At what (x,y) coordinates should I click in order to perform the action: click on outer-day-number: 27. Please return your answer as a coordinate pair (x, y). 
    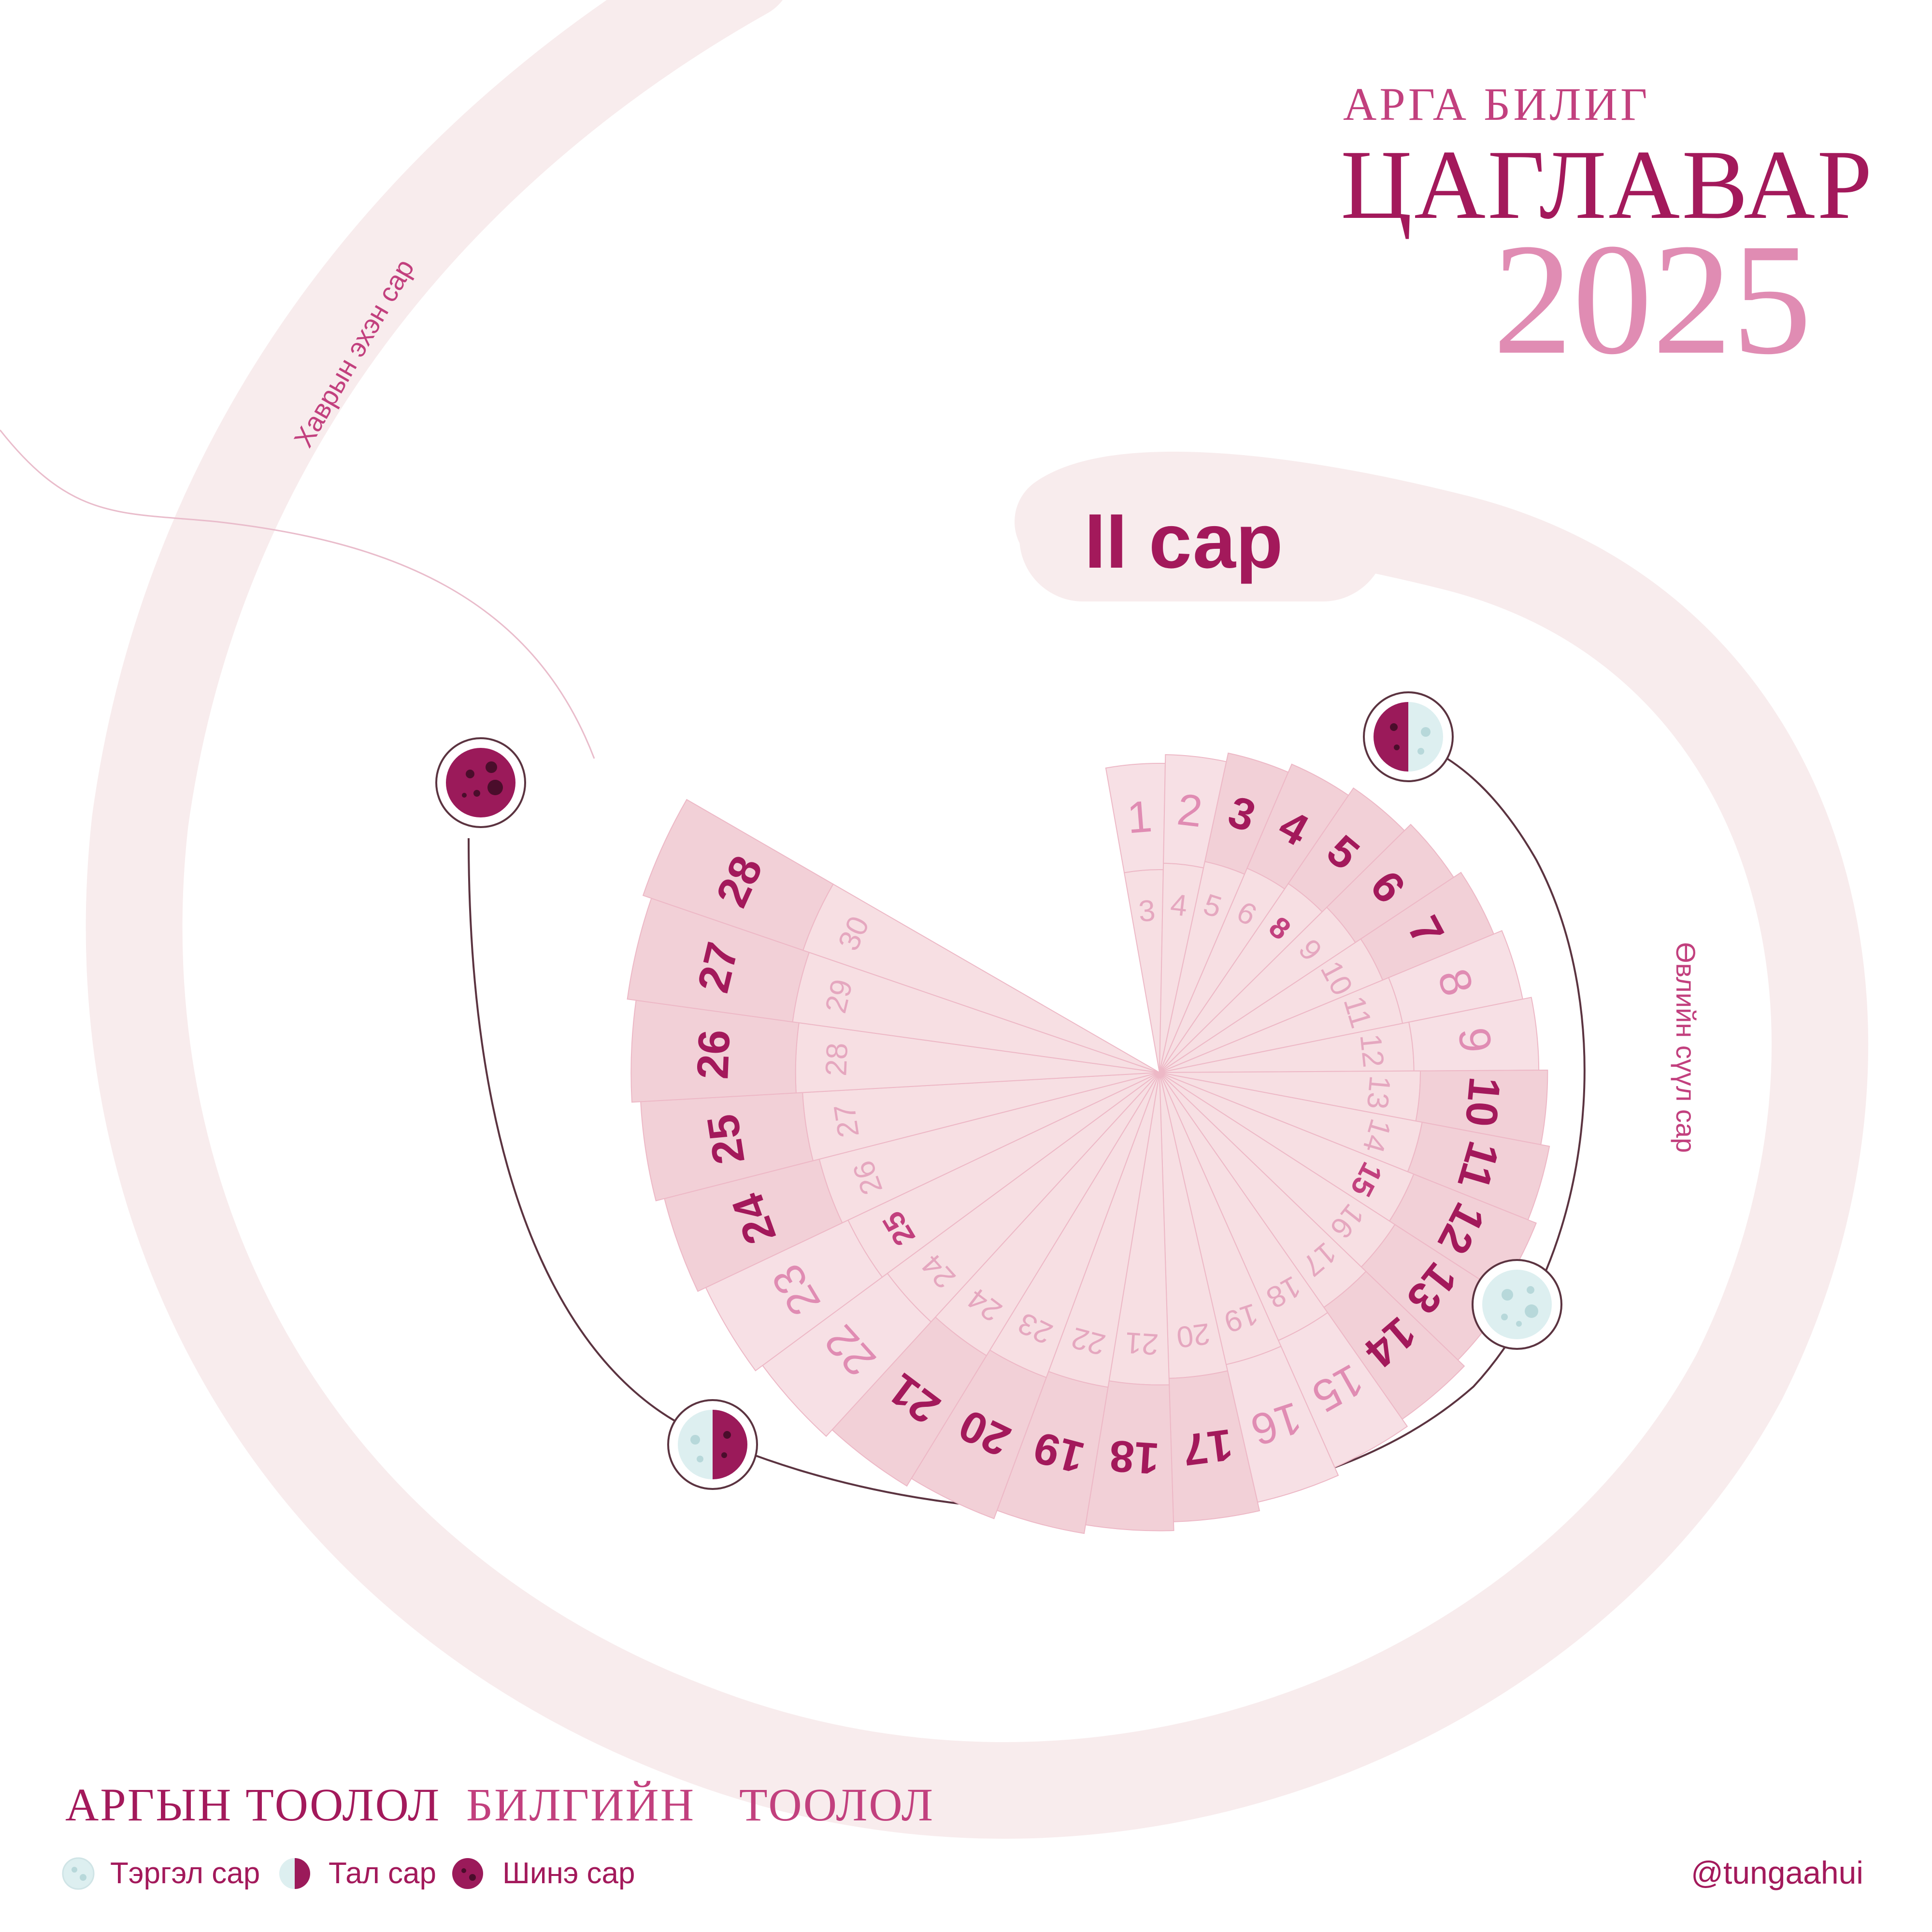
    Looking at the image, I should click on (718, 968).